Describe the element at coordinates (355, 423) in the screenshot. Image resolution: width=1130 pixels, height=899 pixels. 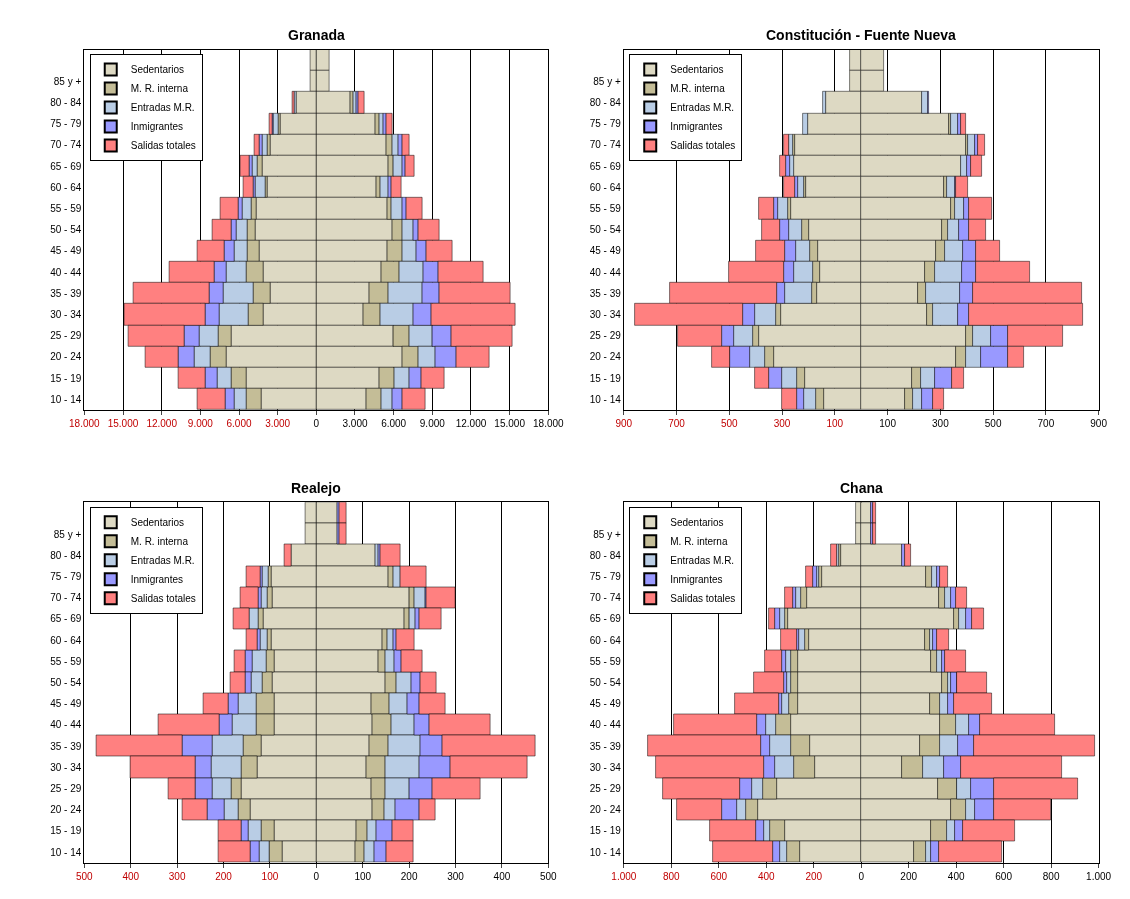
I see `x-tick-label: 3.000` at that location.